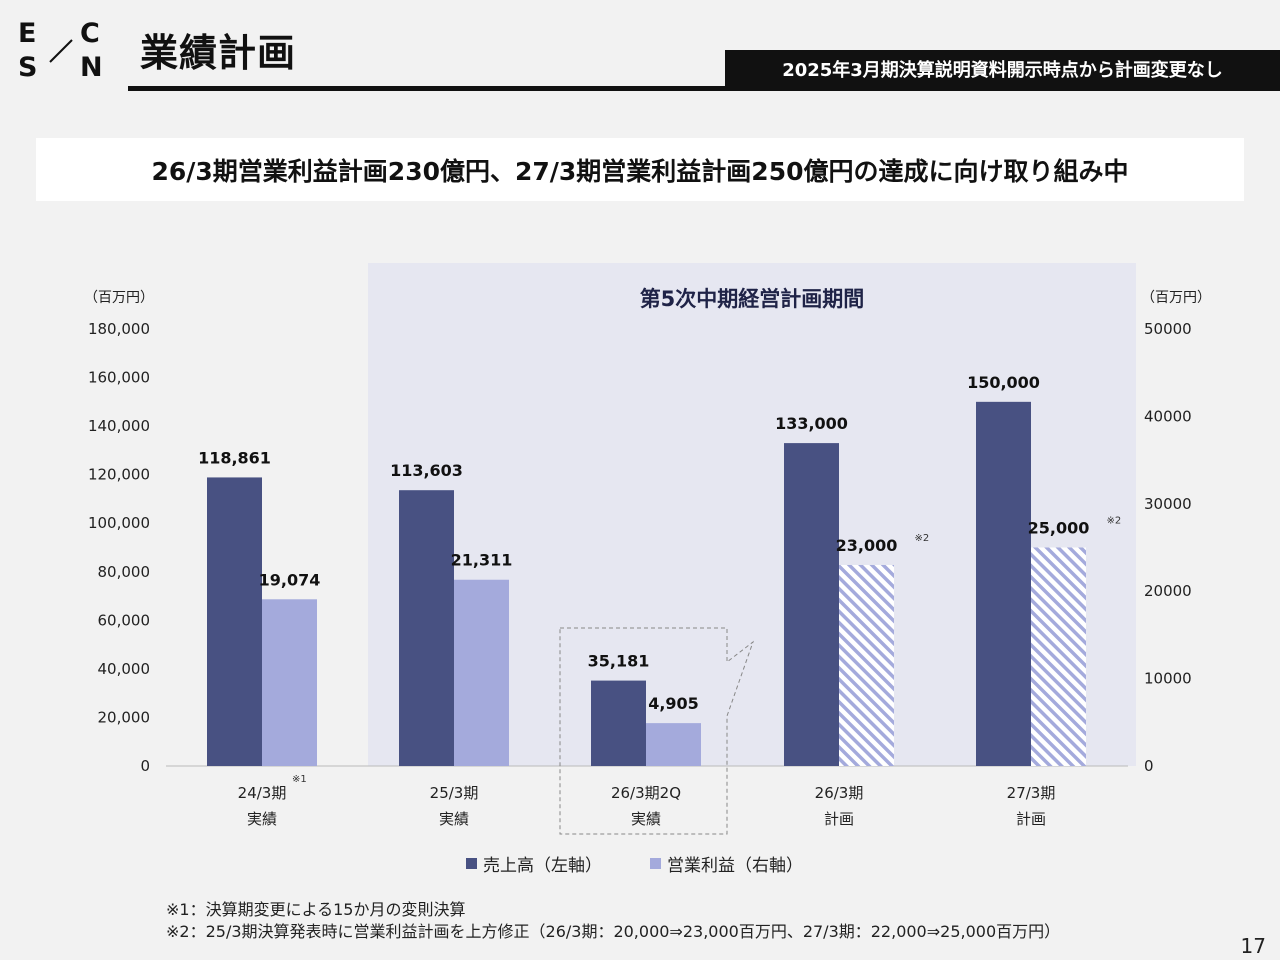 Image resolution: width=1280 pixels, height=960 pixels. Describe the element at coordinates (634, 863) in the screenshot. I see `chart-legend: 売上高（左軸） 営業利益（右軸）` at that location.